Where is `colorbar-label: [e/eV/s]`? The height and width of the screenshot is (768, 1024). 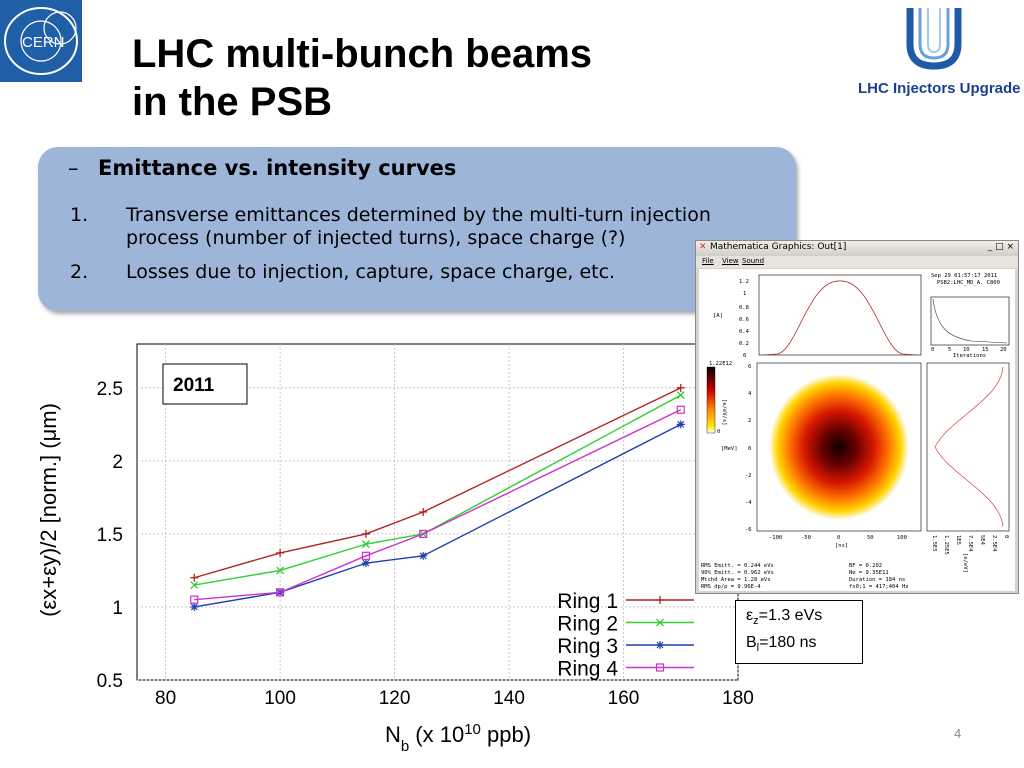
colorbar-label: [e/eV/s] is located at coordinates (724, 412).